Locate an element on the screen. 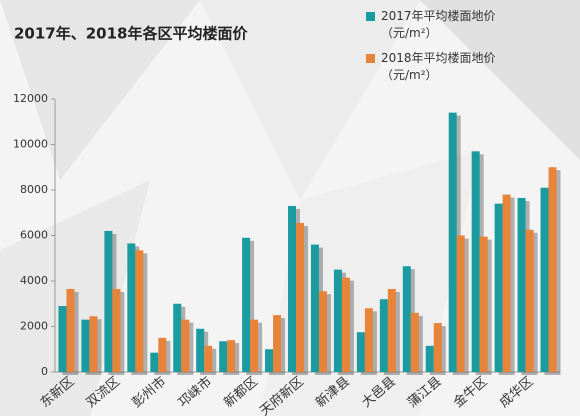  y-tick-label: 0 is located at coordinates (44, 371).